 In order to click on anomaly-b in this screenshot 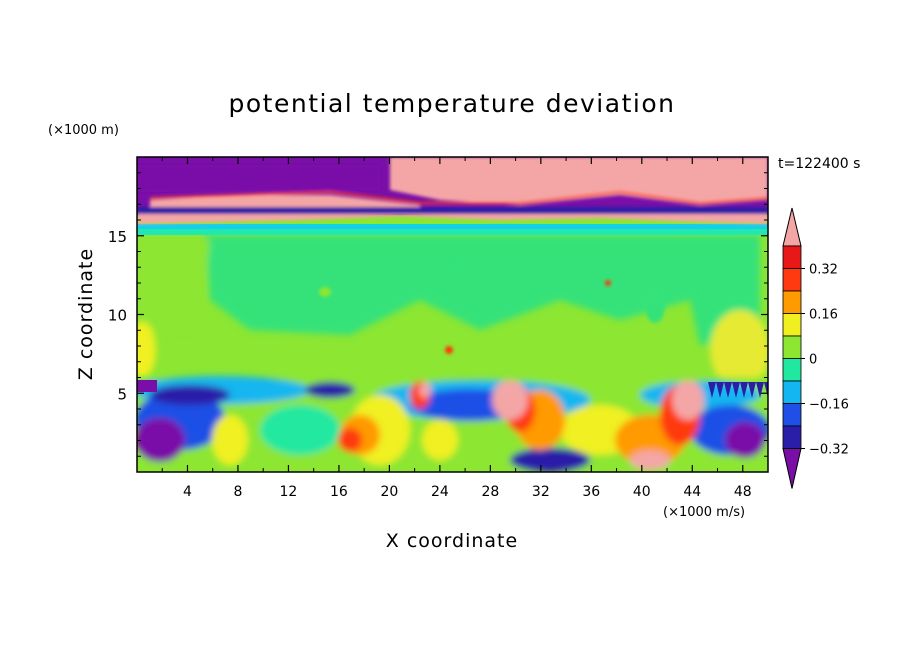, I will do `click(608, 283)`.